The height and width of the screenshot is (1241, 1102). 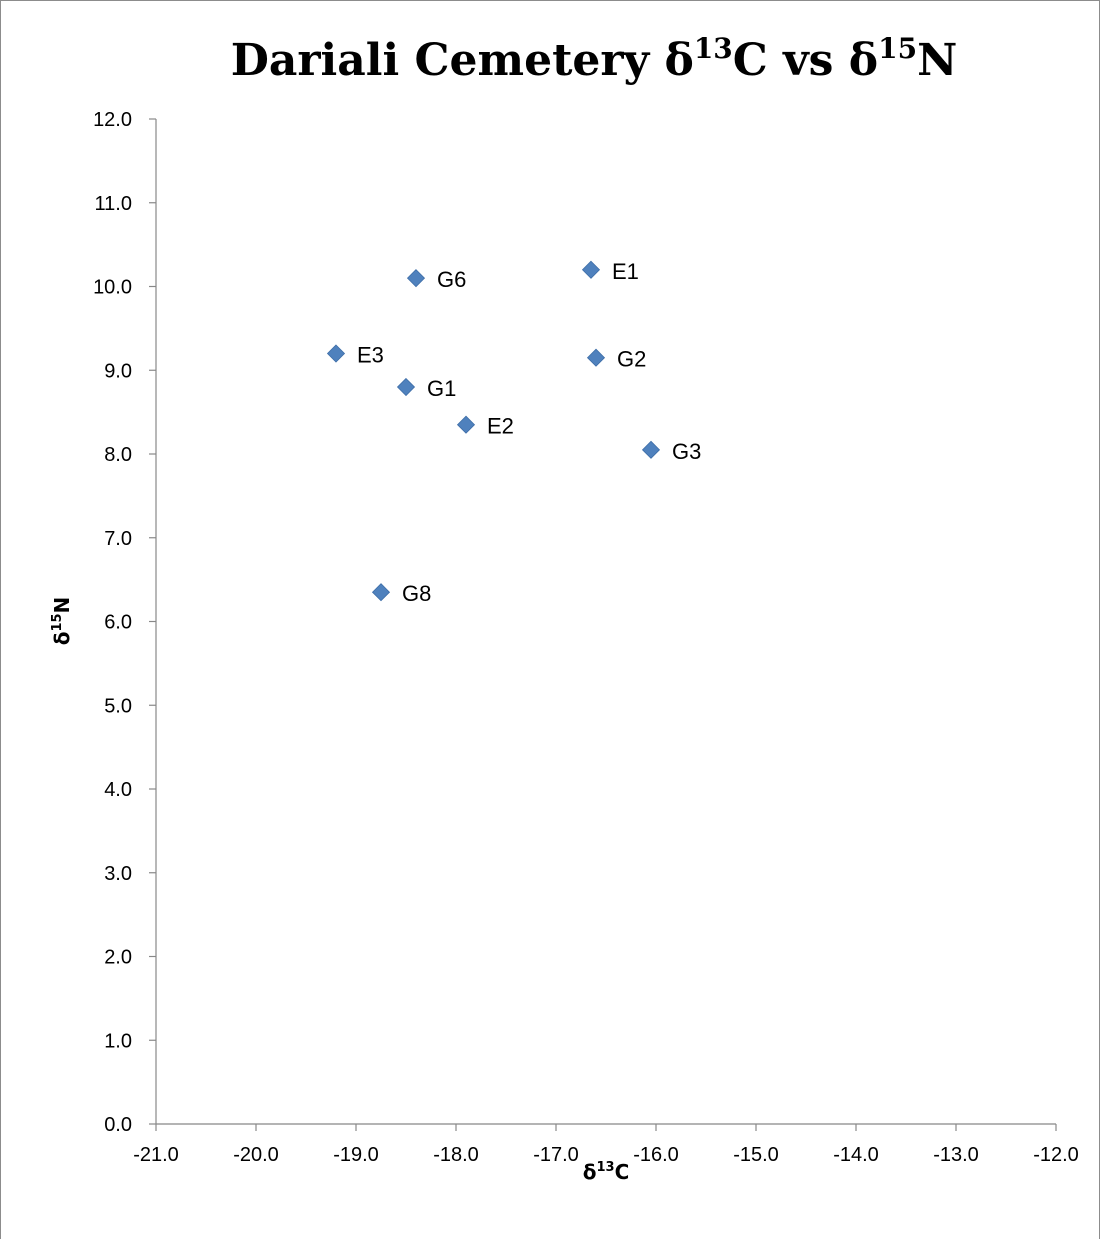 I want to click on point-label-g6: G6, so click(x=451, y=279).